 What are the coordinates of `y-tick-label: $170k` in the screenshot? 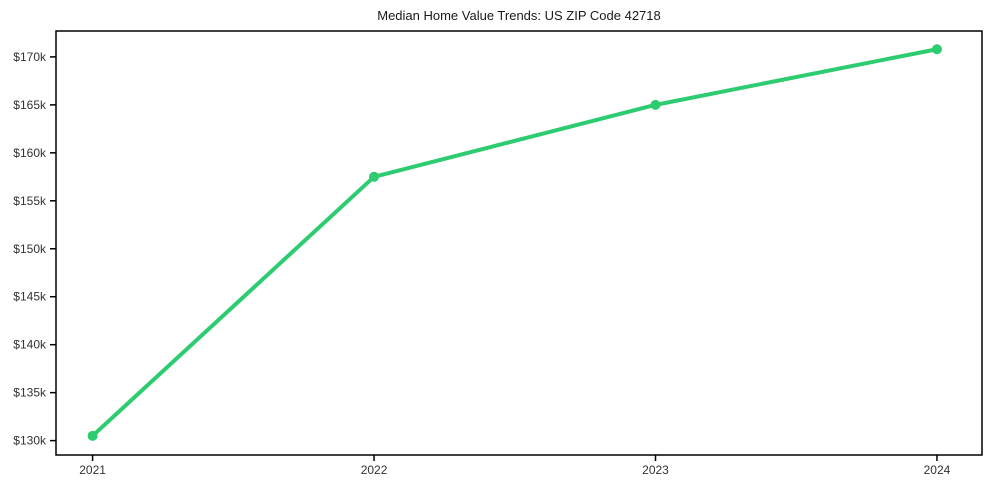 It's located at (30, 57).